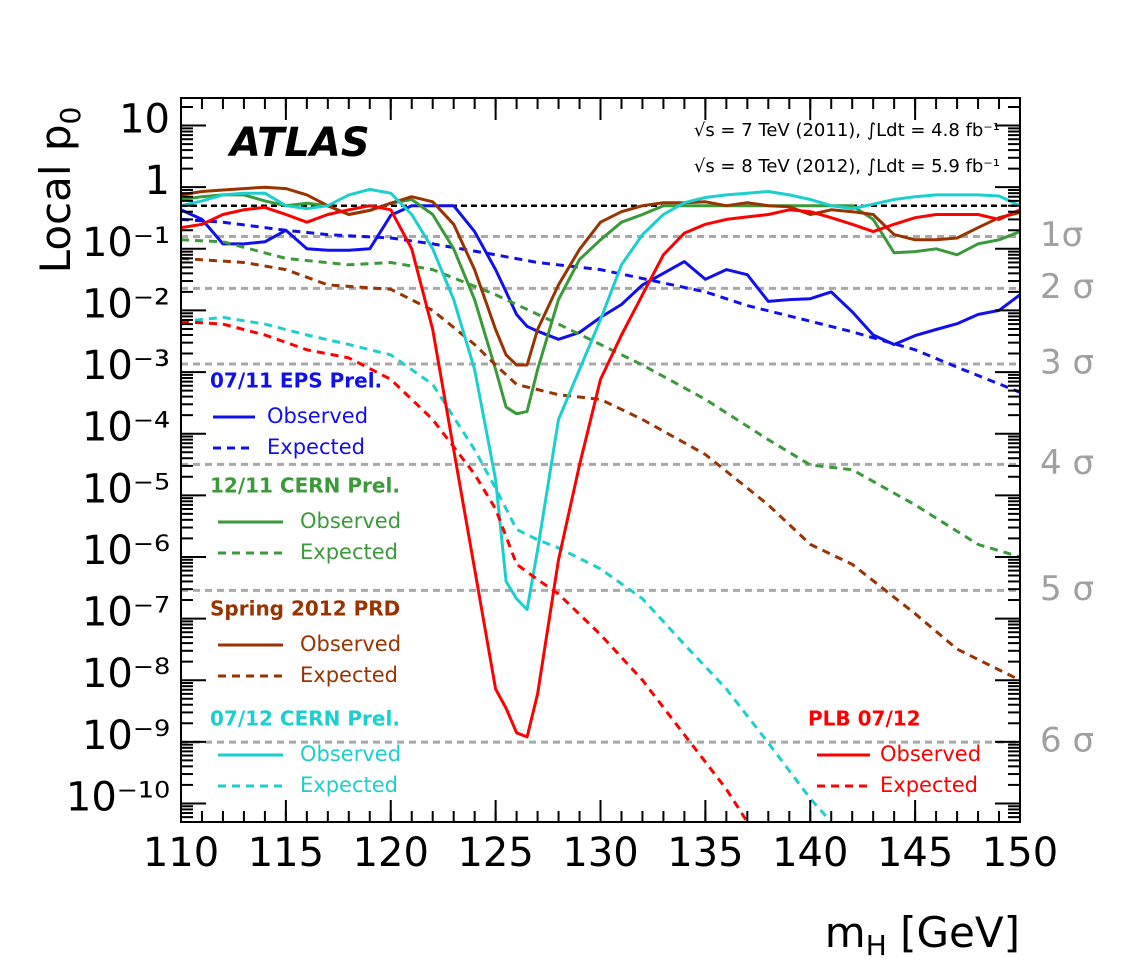 Image resolution: width=1134 pixels, height=980 pixels. I want to click on sigma-label: 1σ, so click(1061, 235).